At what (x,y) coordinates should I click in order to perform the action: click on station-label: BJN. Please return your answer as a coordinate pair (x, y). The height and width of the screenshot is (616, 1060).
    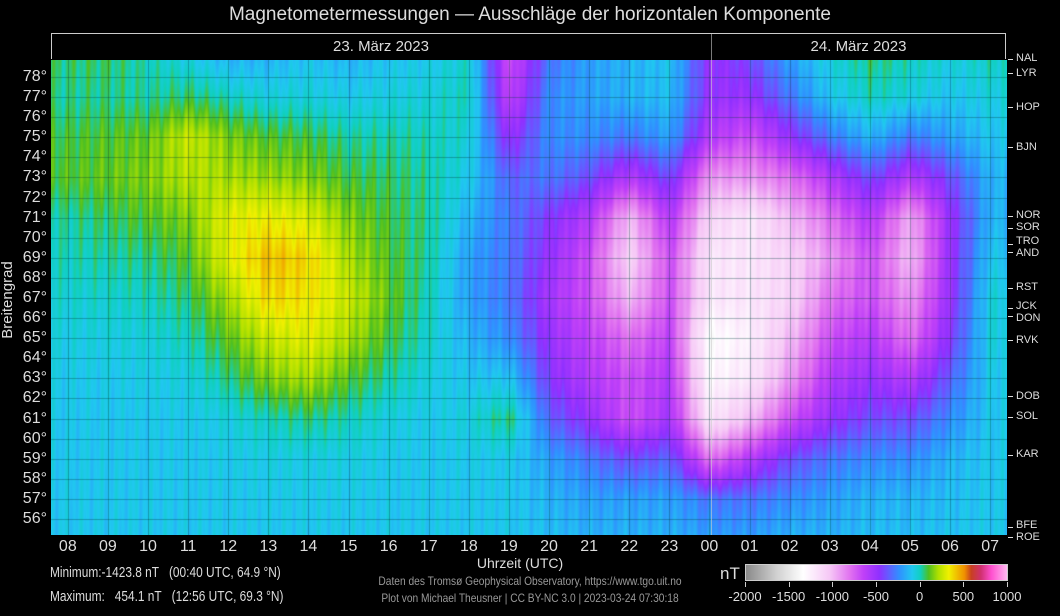
    Looking at the image, I should click on (1026, 147).